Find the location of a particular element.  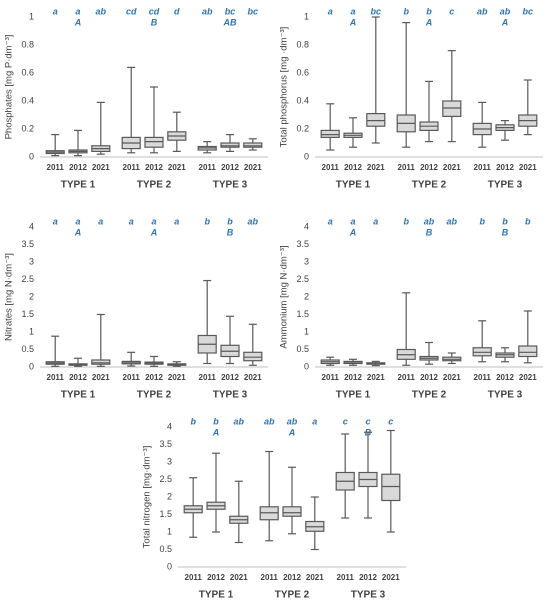

y-tick-label: 0.4 is located at coordinates (27, 100).